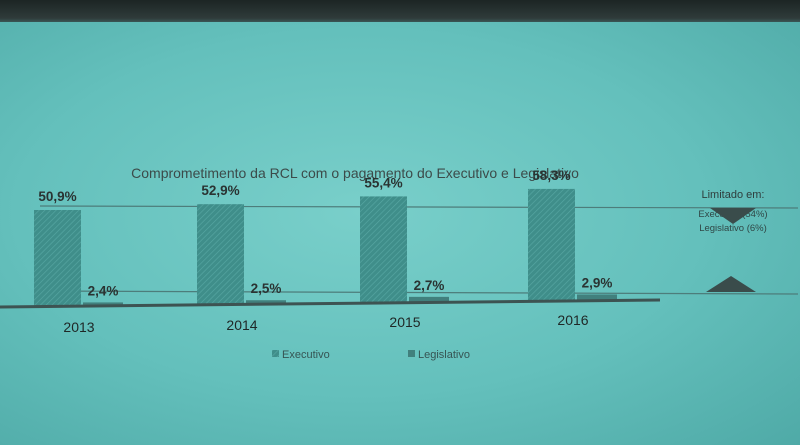 Image resolution: width=800 pixels, height=445 pixels. Describe the element at coordinates (572, 320) in the screenshot. I see `x-tick-2016: 2016` at that location.